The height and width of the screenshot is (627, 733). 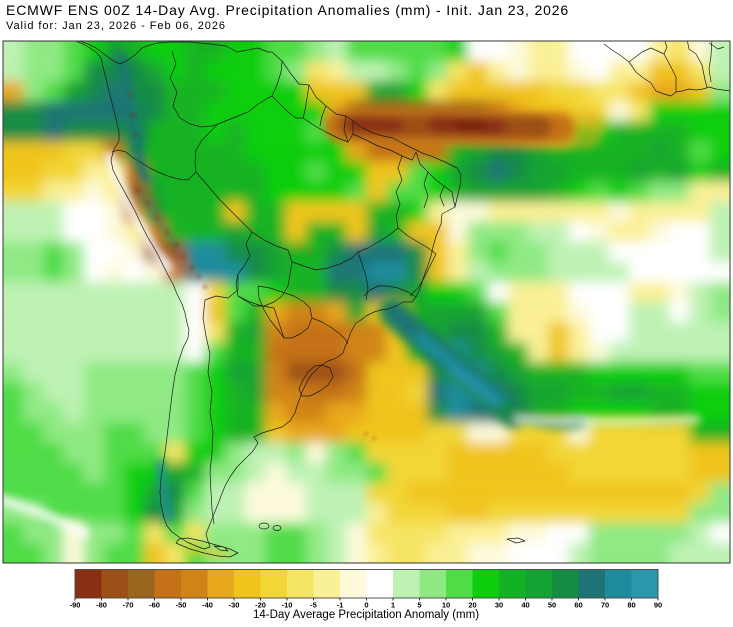 I want to click on svg-text: -20, so click(x=260, y=605).